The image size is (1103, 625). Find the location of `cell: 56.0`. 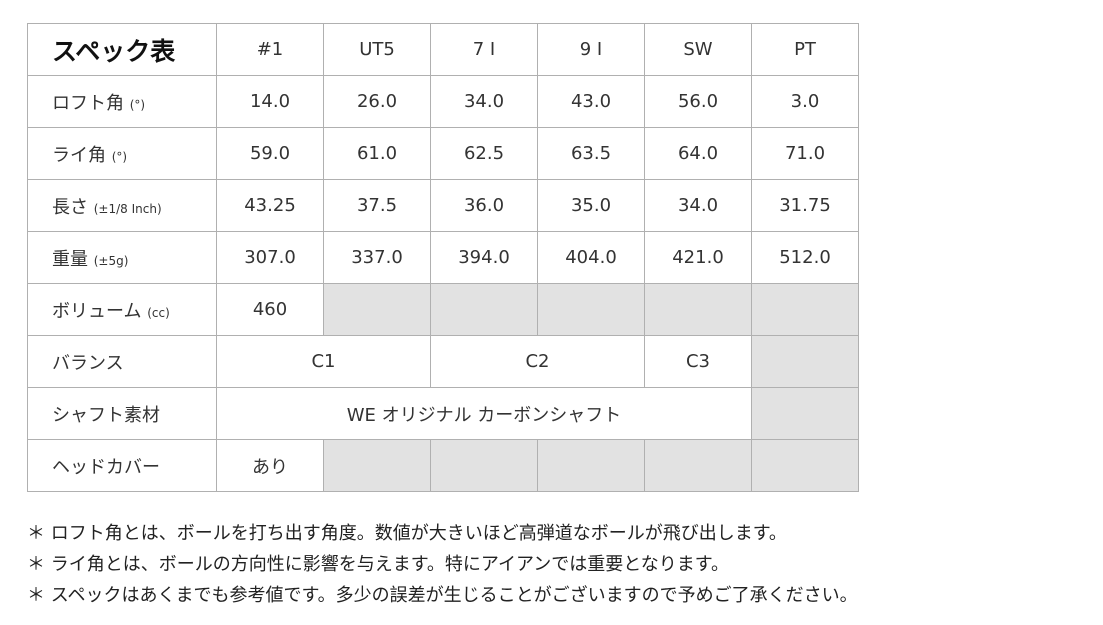

cell: 56.0 is located at coordinates (698, 101).